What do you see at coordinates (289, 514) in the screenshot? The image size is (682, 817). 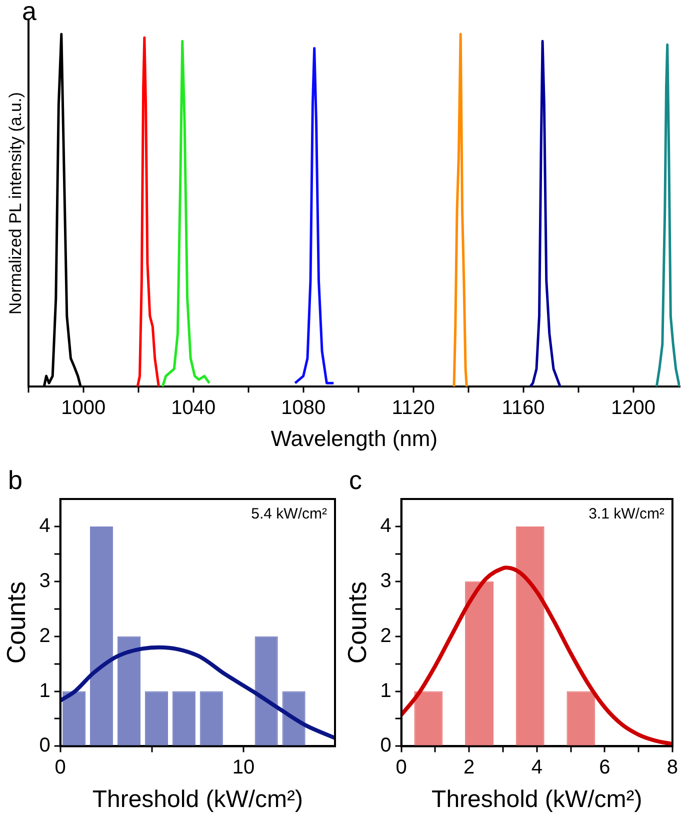 I see `annotation: 5.4 kW/cm²` at bounding box center [289, 514].